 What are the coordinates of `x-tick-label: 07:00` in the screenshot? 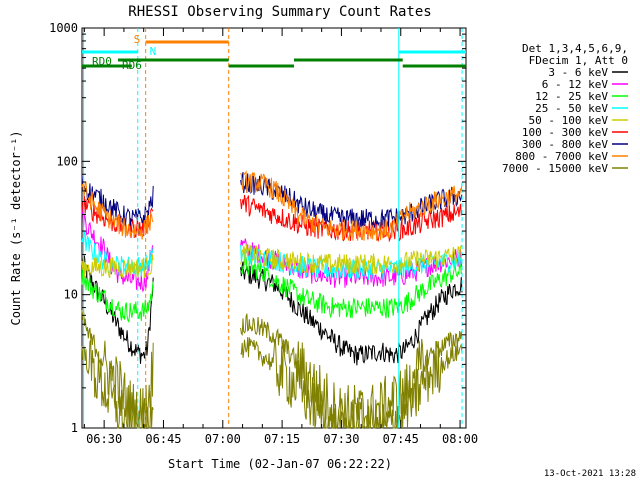 It's located at (223, 439).